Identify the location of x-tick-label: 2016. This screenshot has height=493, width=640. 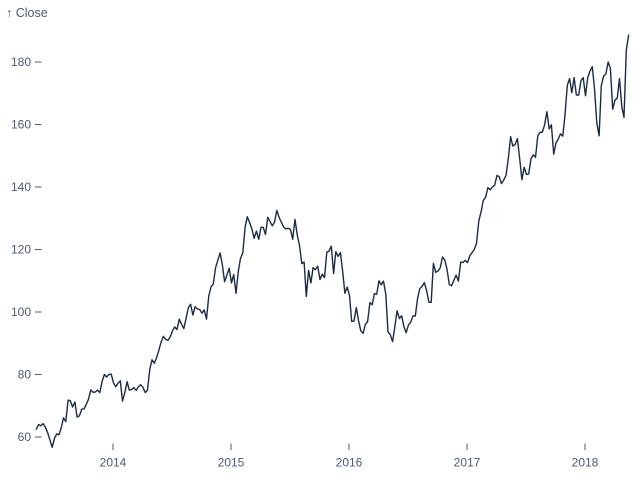
(349, 463).